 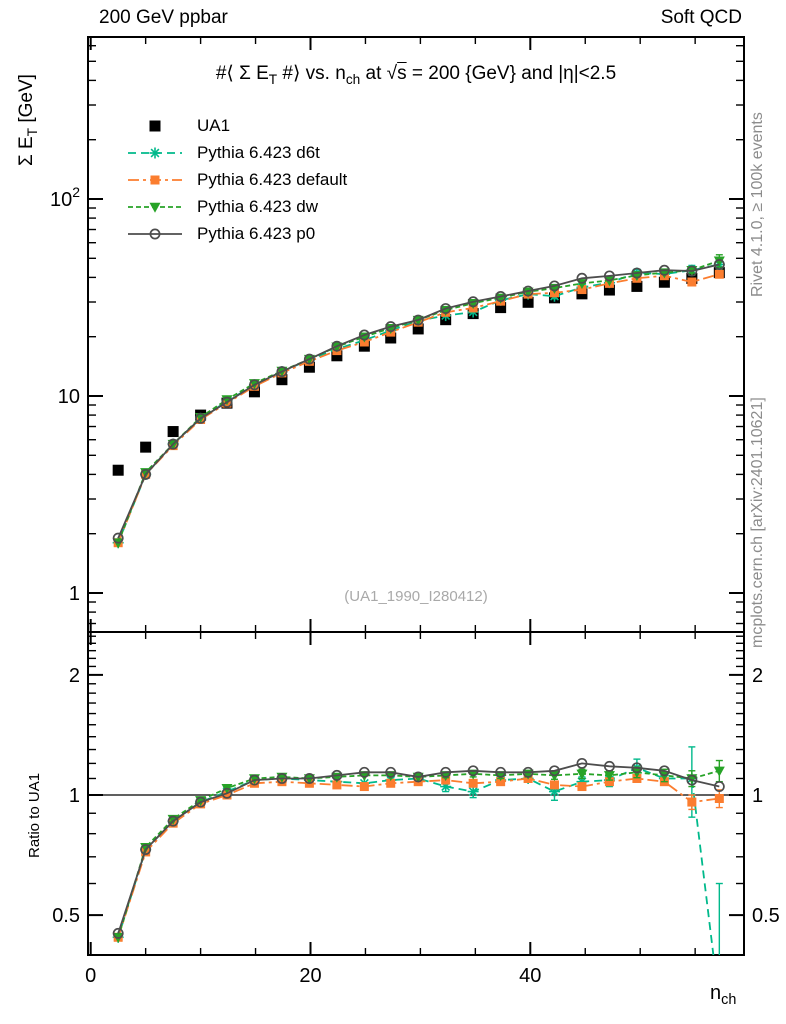 What do you see at coordinates (155, 126) in the screenshot?
I see `legend-marker-square-icon` at bounding box center [155, 126].